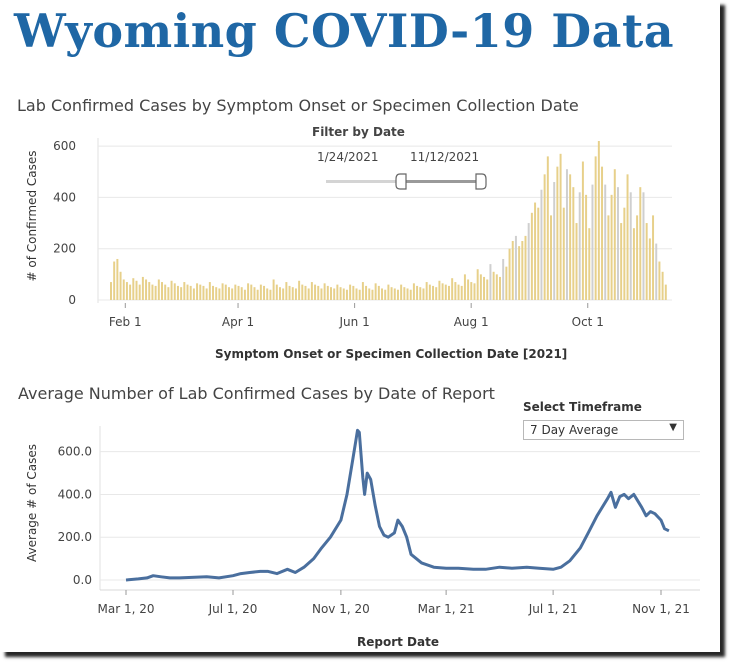 Image resolution: width=730 pixels, height=662 pixels. Describe the element at coordinates (64, 146) in the screenshot. I see `bar-y-tick-label: 600` at that location.